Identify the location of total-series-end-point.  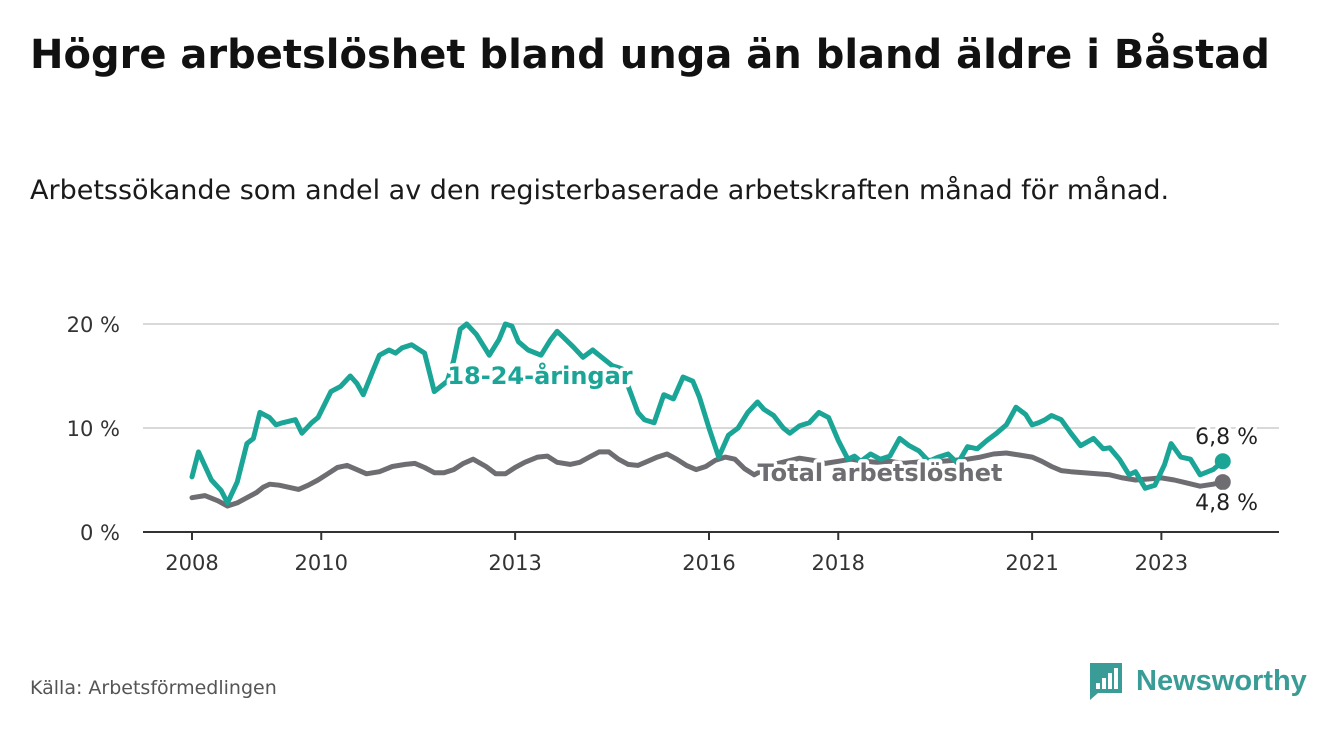
(1222, 482).